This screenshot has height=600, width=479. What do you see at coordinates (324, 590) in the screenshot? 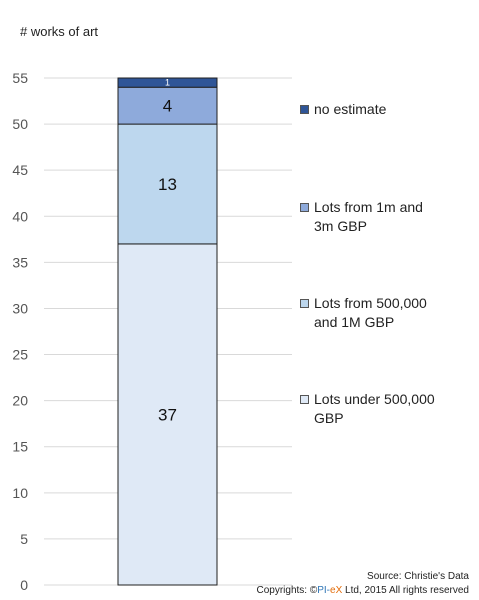
I see `brand-logo-part1: PI-` at bounding box center [324, 590].